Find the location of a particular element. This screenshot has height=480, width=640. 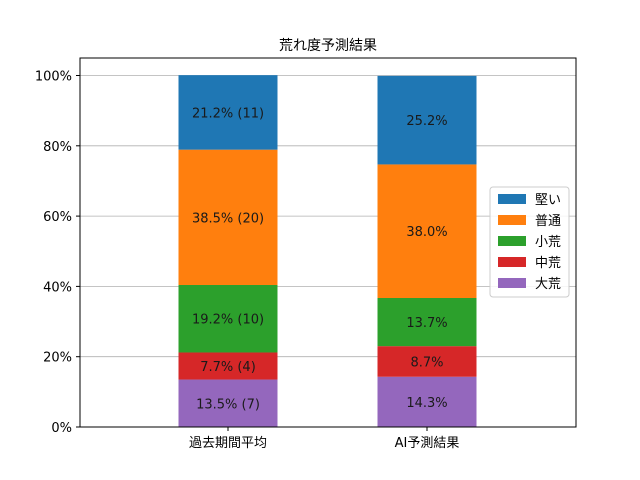

y-tick-label: 20% is located at coordinates (57, 358).